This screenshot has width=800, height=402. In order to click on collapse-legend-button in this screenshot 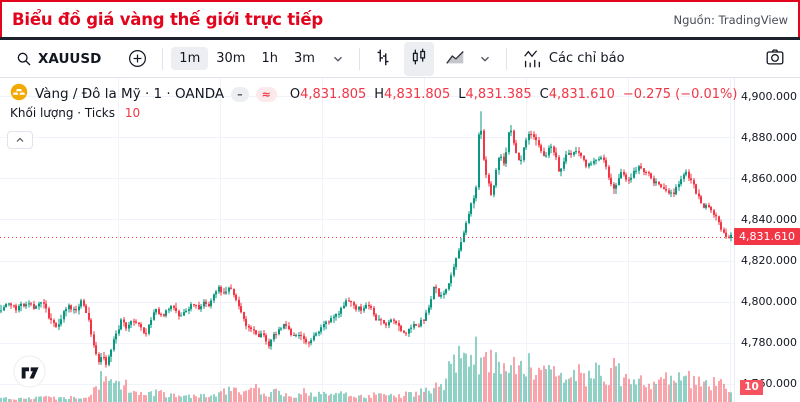, I will do `click(20, 140)`.